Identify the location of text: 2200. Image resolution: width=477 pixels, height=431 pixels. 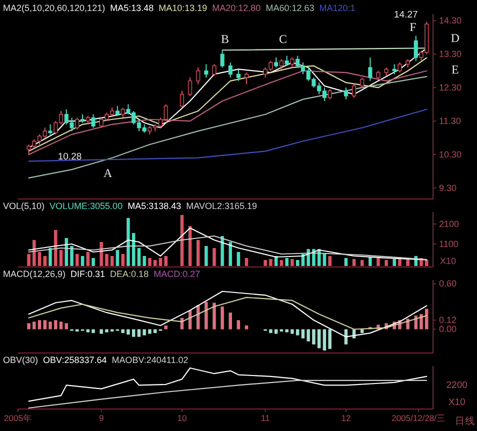
(457, 386).